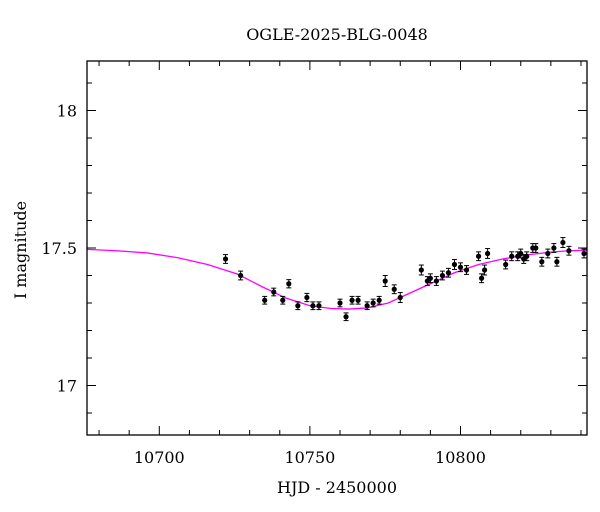 Image resolution: width=600 pixels, height=512 pixels. Describe the element at coordinates (67, 386) in the screenshot. I see `y-tick-label: 17` at that location.